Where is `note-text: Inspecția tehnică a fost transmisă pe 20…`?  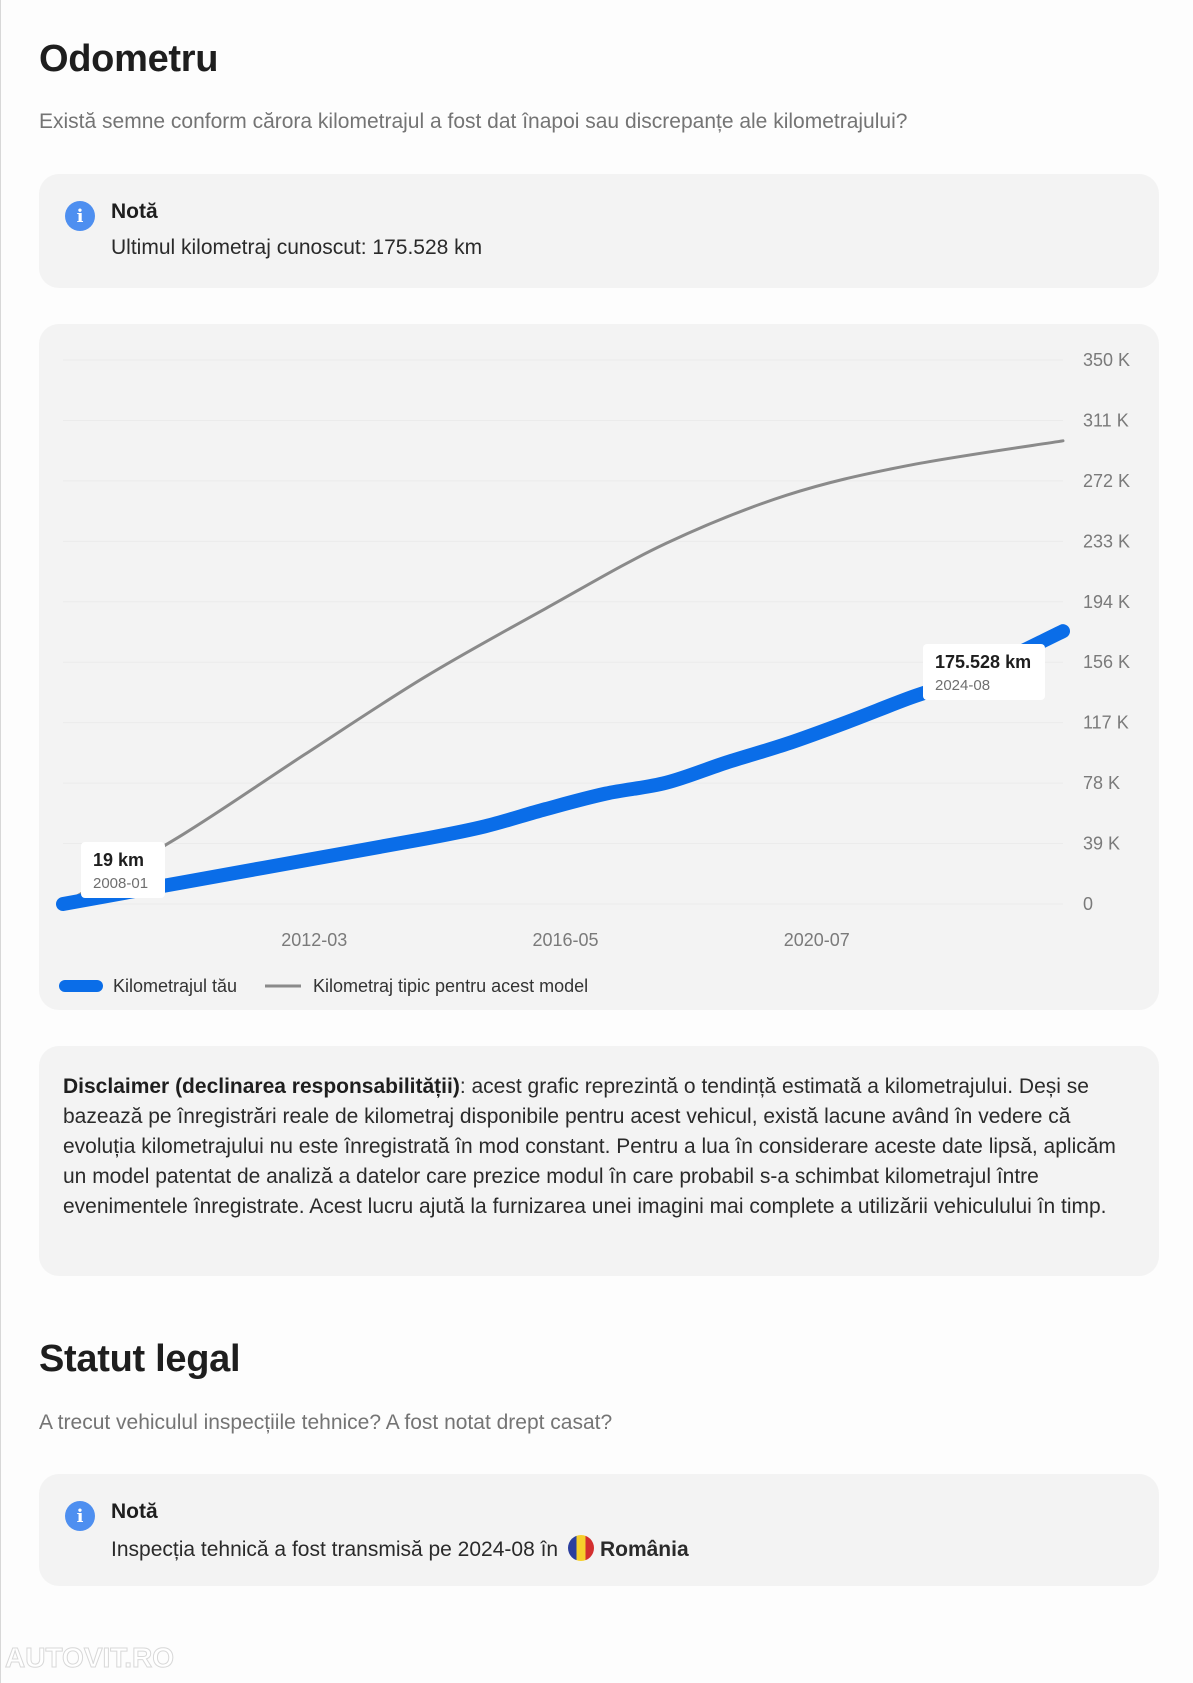 note-text: Inspecția tehnică a fost transmisă pe 20… is located at coordinates (400, 1548).